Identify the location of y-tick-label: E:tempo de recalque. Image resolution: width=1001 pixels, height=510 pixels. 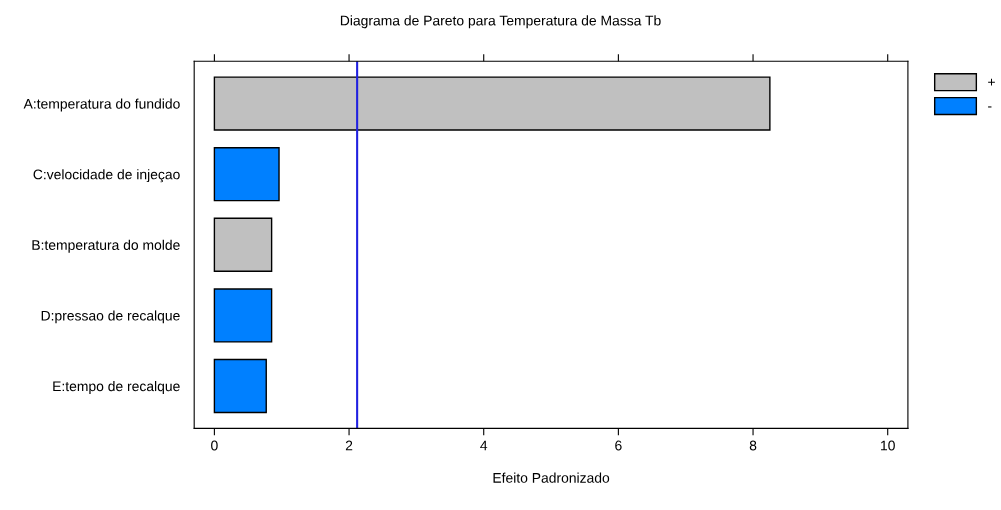
(116, 387).